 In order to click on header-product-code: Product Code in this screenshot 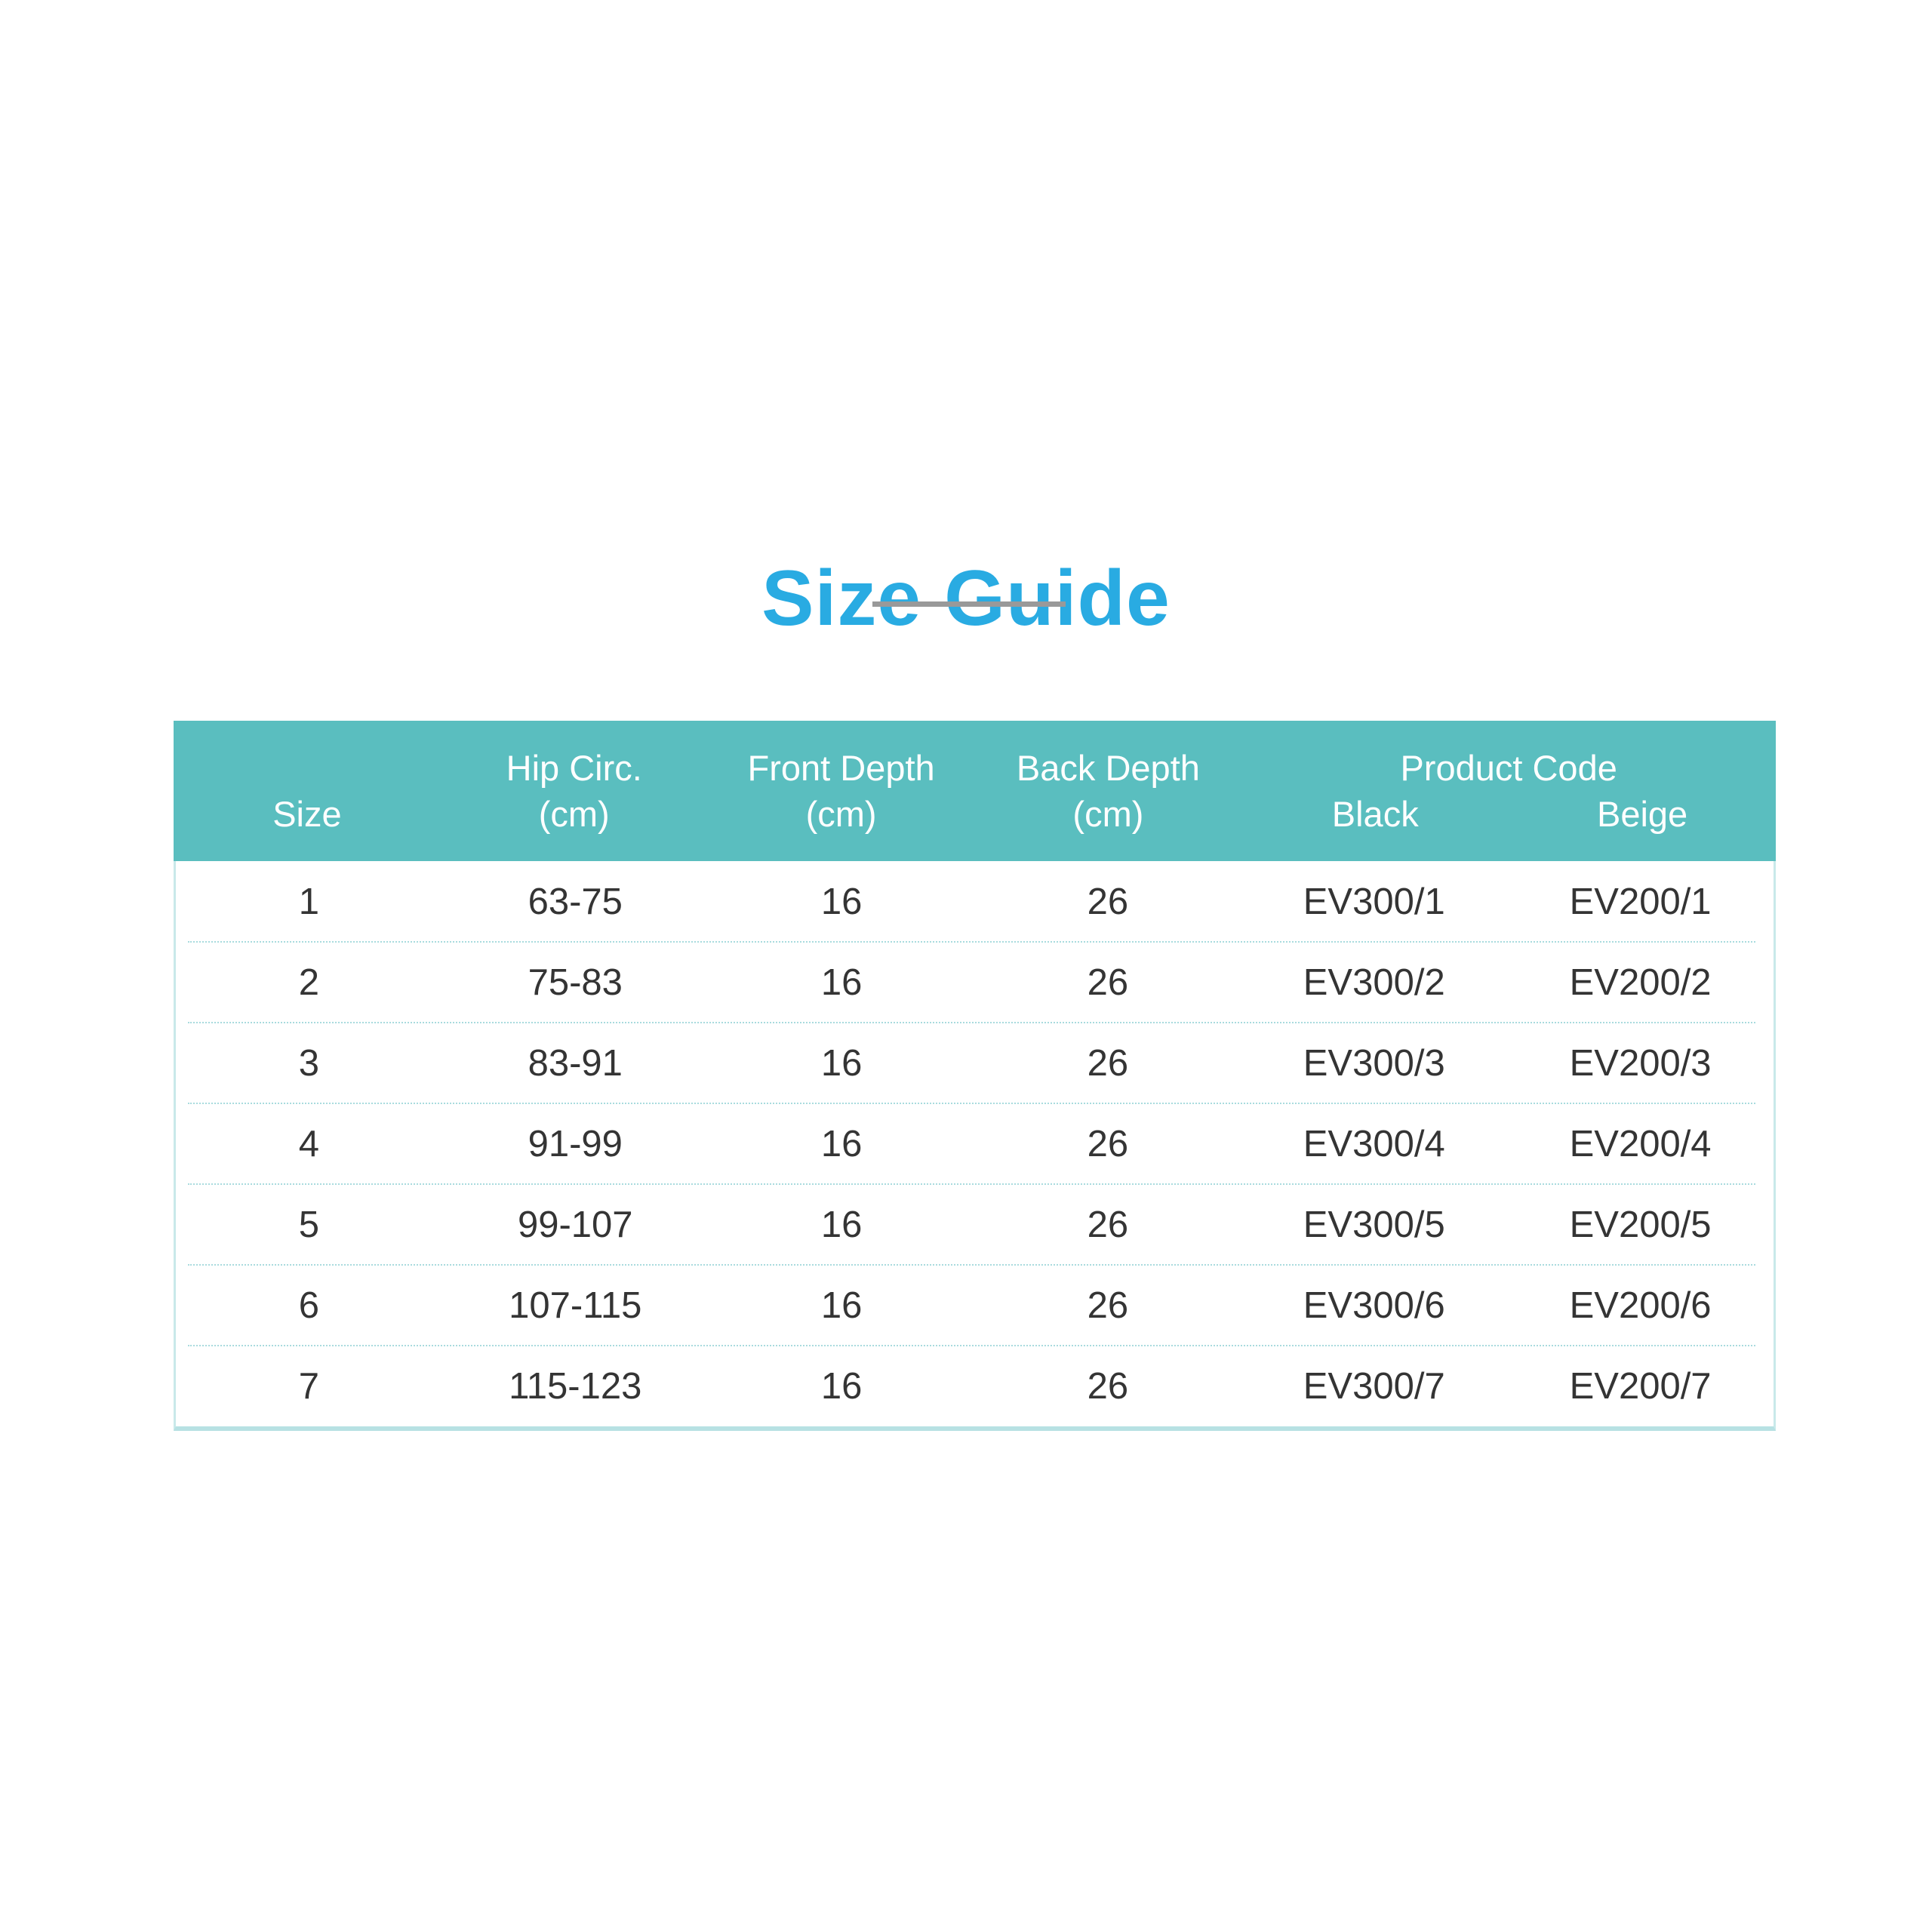, I will do `click(1508, 767)`.